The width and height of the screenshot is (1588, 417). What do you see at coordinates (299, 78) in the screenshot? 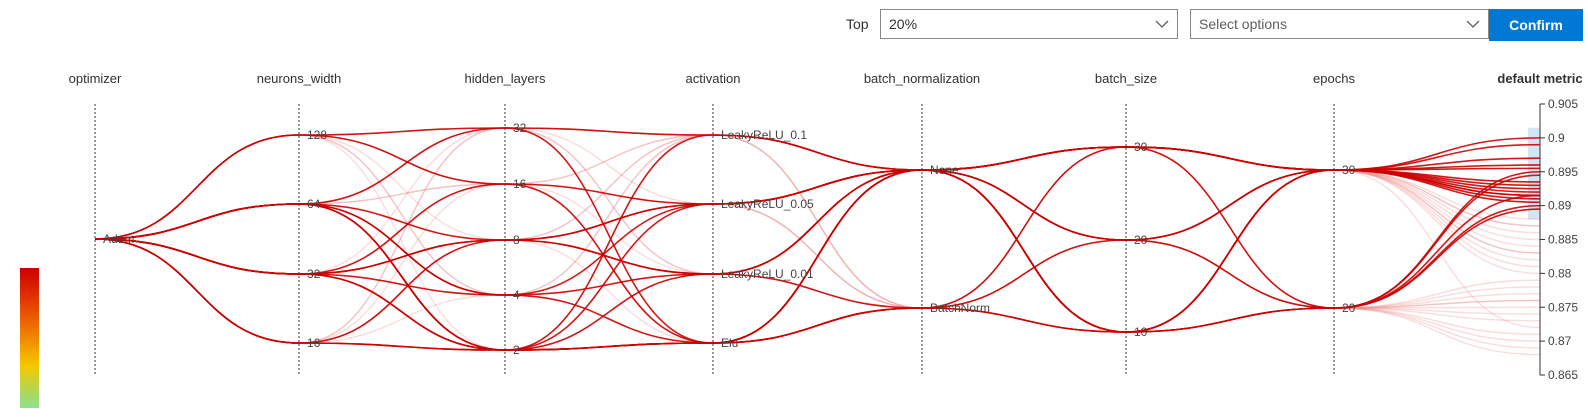
I see `axis-label: neurons_width` at bounding box center [299, 78].